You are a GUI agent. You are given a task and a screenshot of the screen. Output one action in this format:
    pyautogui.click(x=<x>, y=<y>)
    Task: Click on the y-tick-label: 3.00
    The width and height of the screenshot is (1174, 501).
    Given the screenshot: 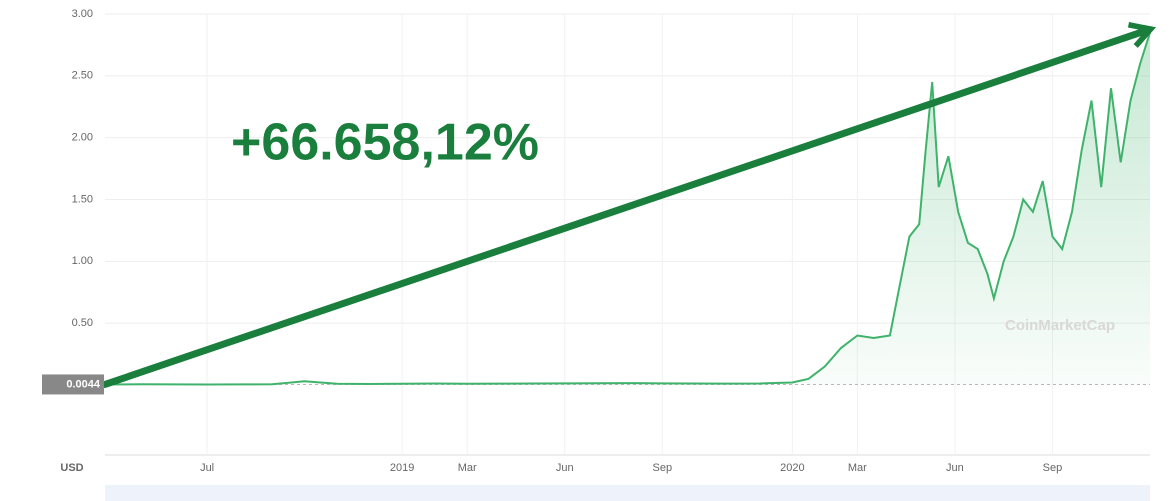 What is the action you would take?
    pyautogui.click(x=82, y=14)
    